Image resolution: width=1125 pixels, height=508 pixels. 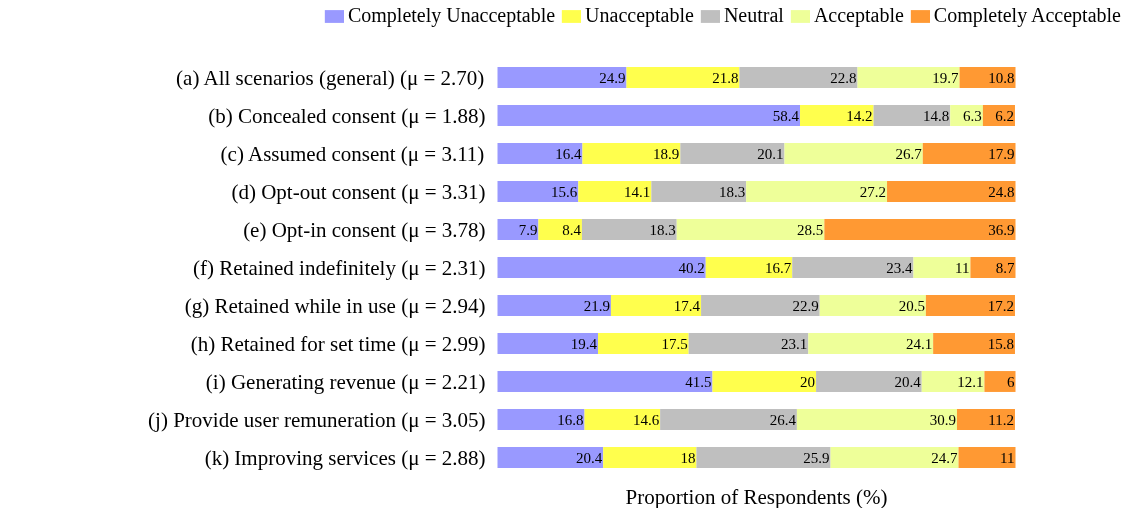 I want to click on data-label: 19.4, so click(x=584, y=343).